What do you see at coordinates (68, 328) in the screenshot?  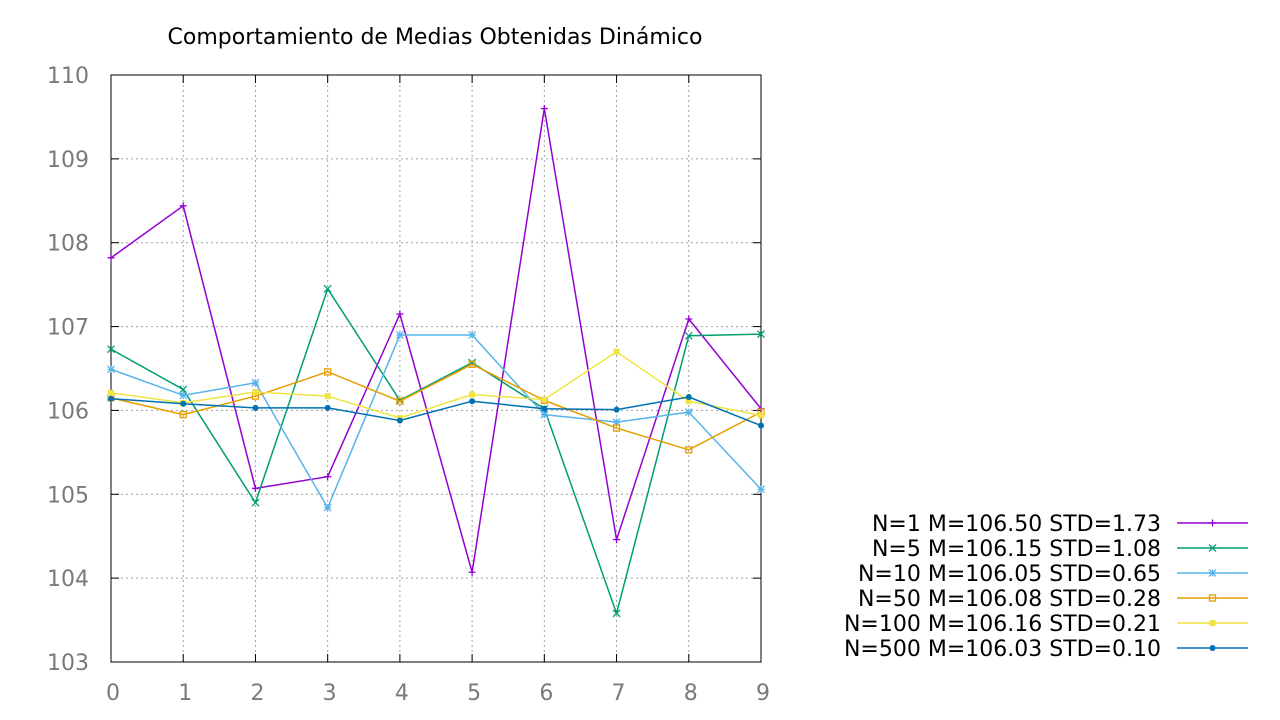 I see `y-tick-label: 107` at bounding box center [68, 328].